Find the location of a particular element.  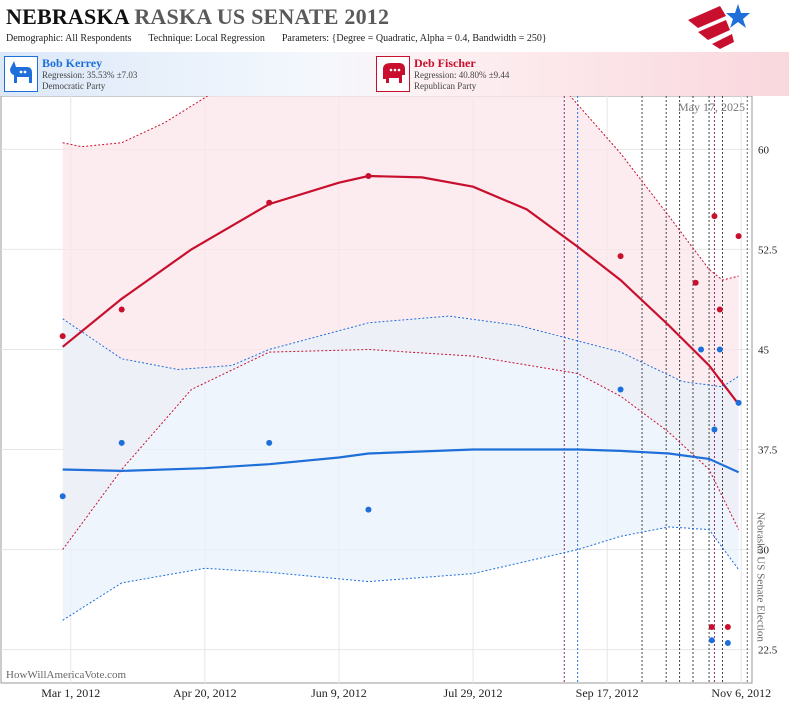

donkey-icon is located at coordinates (21, 74).